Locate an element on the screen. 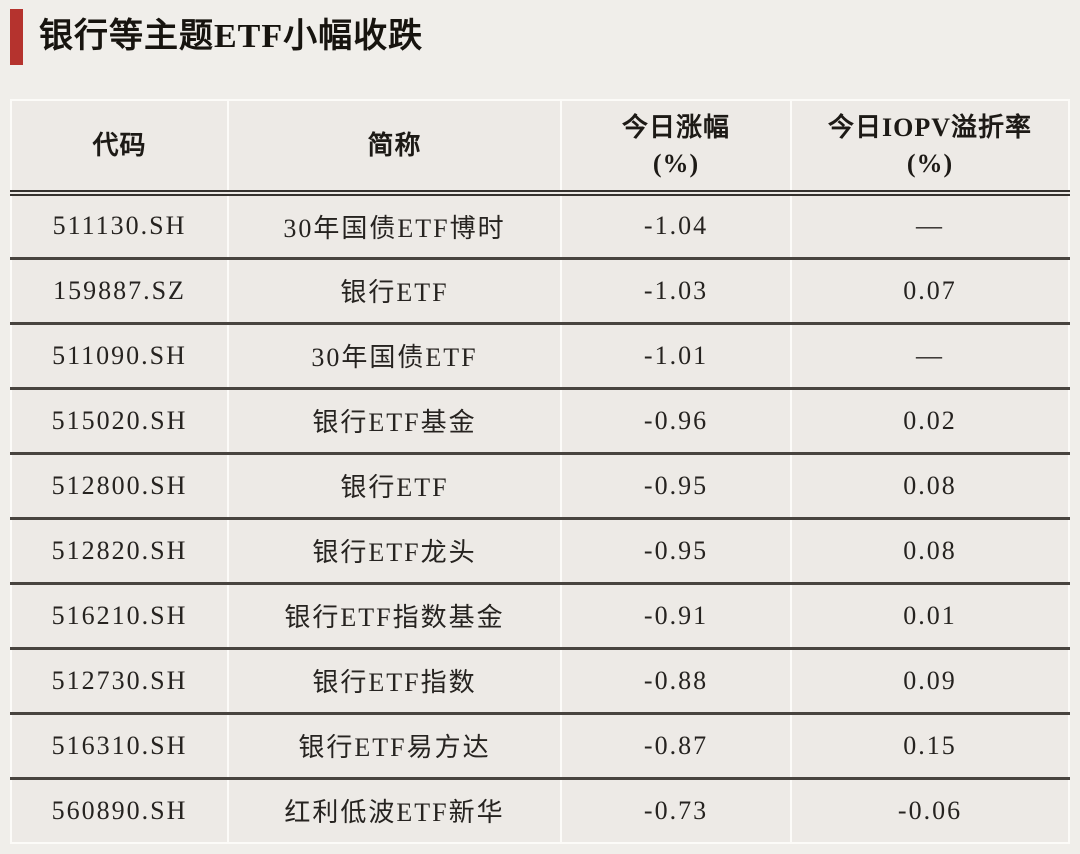  column-header-code: 代码 is located at coordinates (119, 146).